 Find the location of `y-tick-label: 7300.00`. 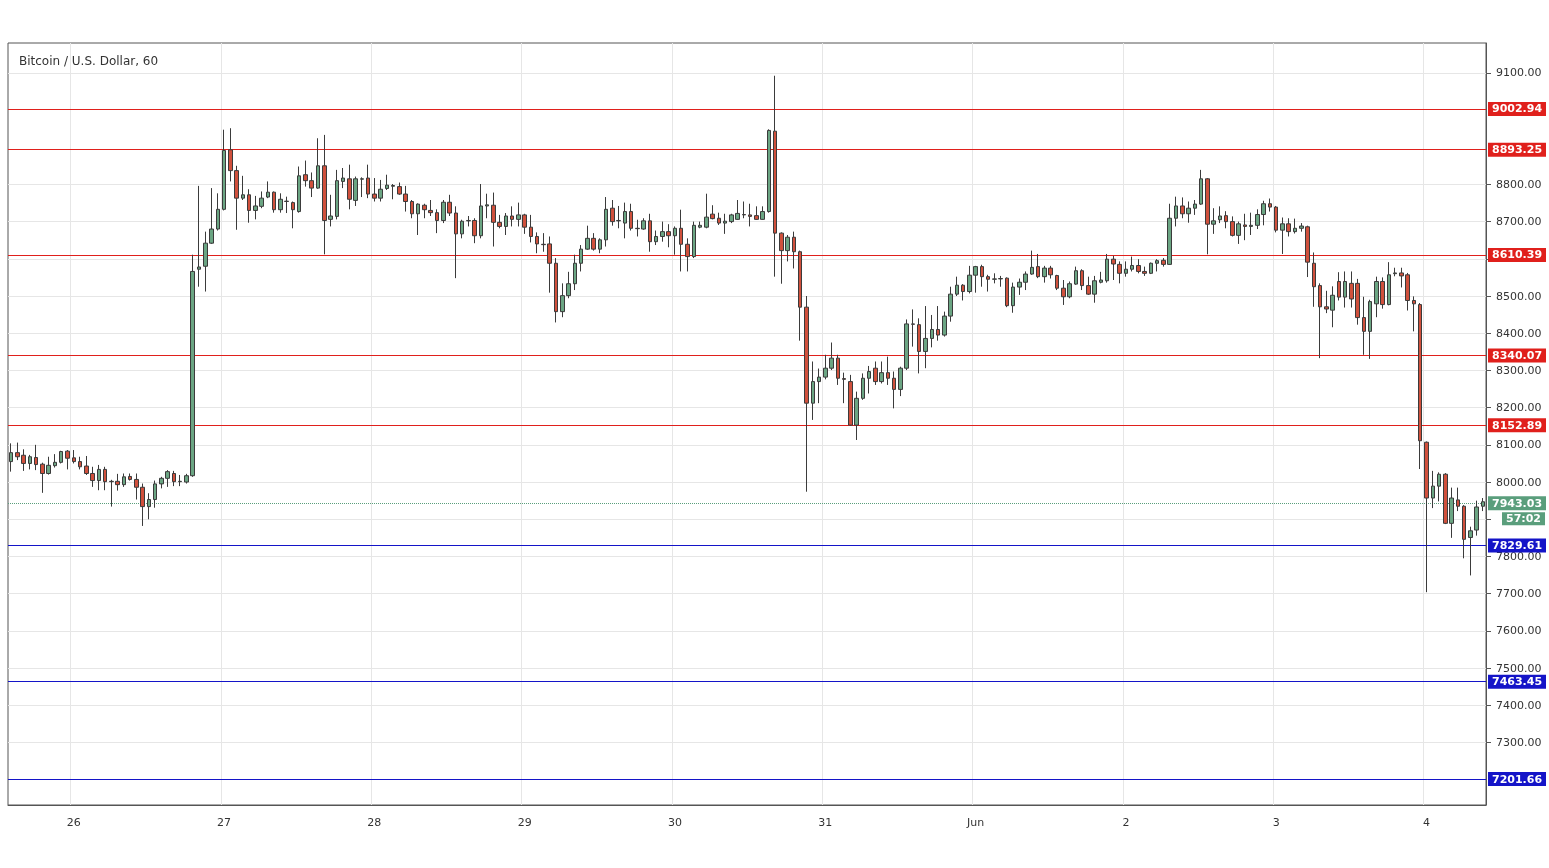

y-tick-label: 7300.00 is located at coordinates (1519, 742).